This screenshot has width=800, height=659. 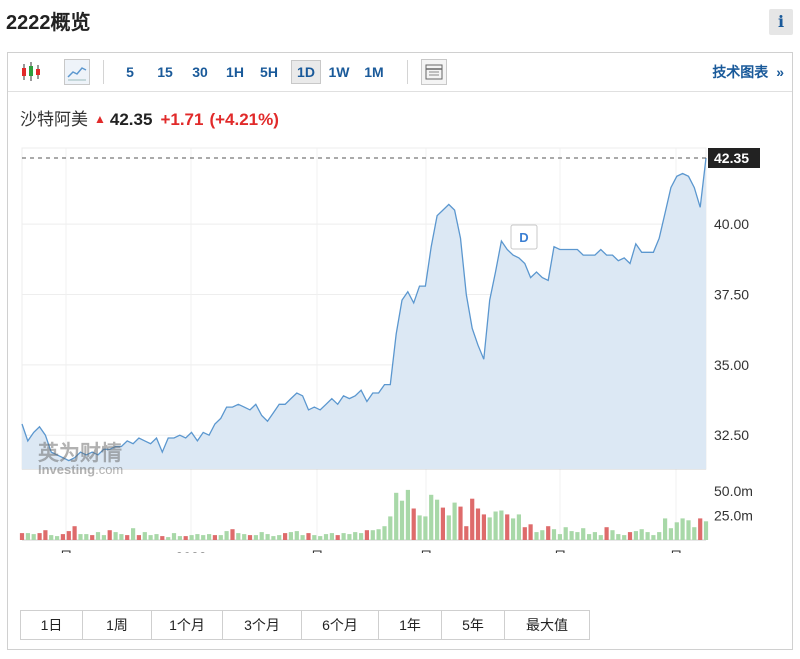 I want to click on tech-chart-label: 技术图表, so click(x=740, y=72).